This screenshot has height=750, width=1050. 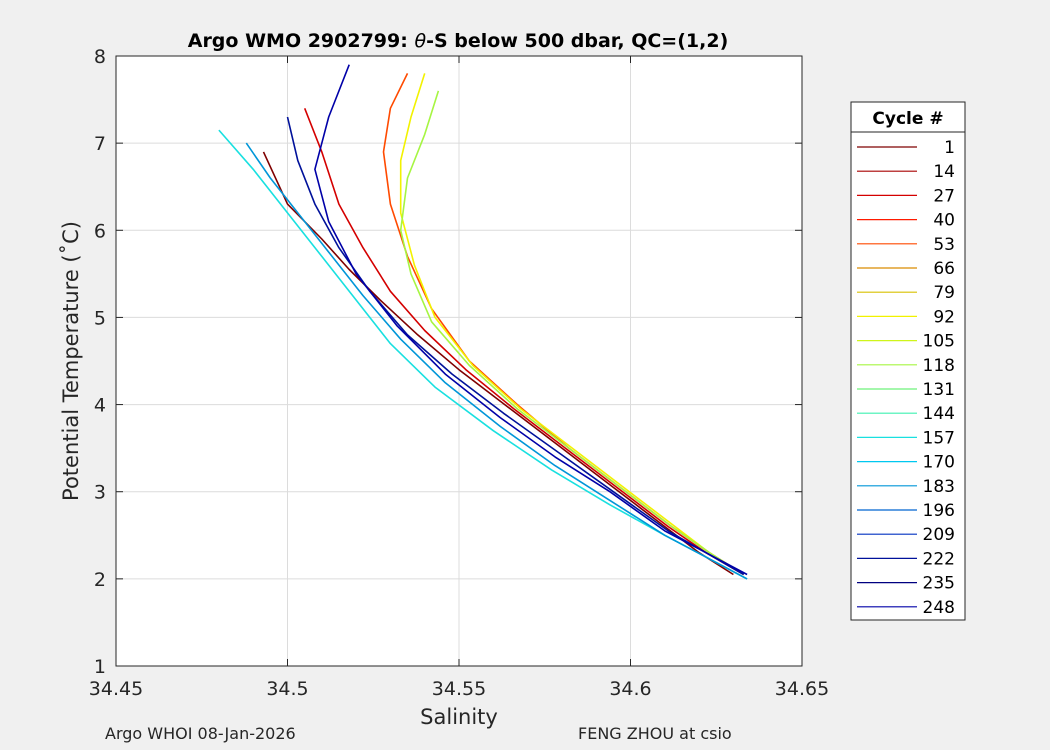 What do you see at coordinates (71, 361) in the screenshot?
I see `y-axis-label: Potential Temperature (˚C)` at bounding box center [71, 361].